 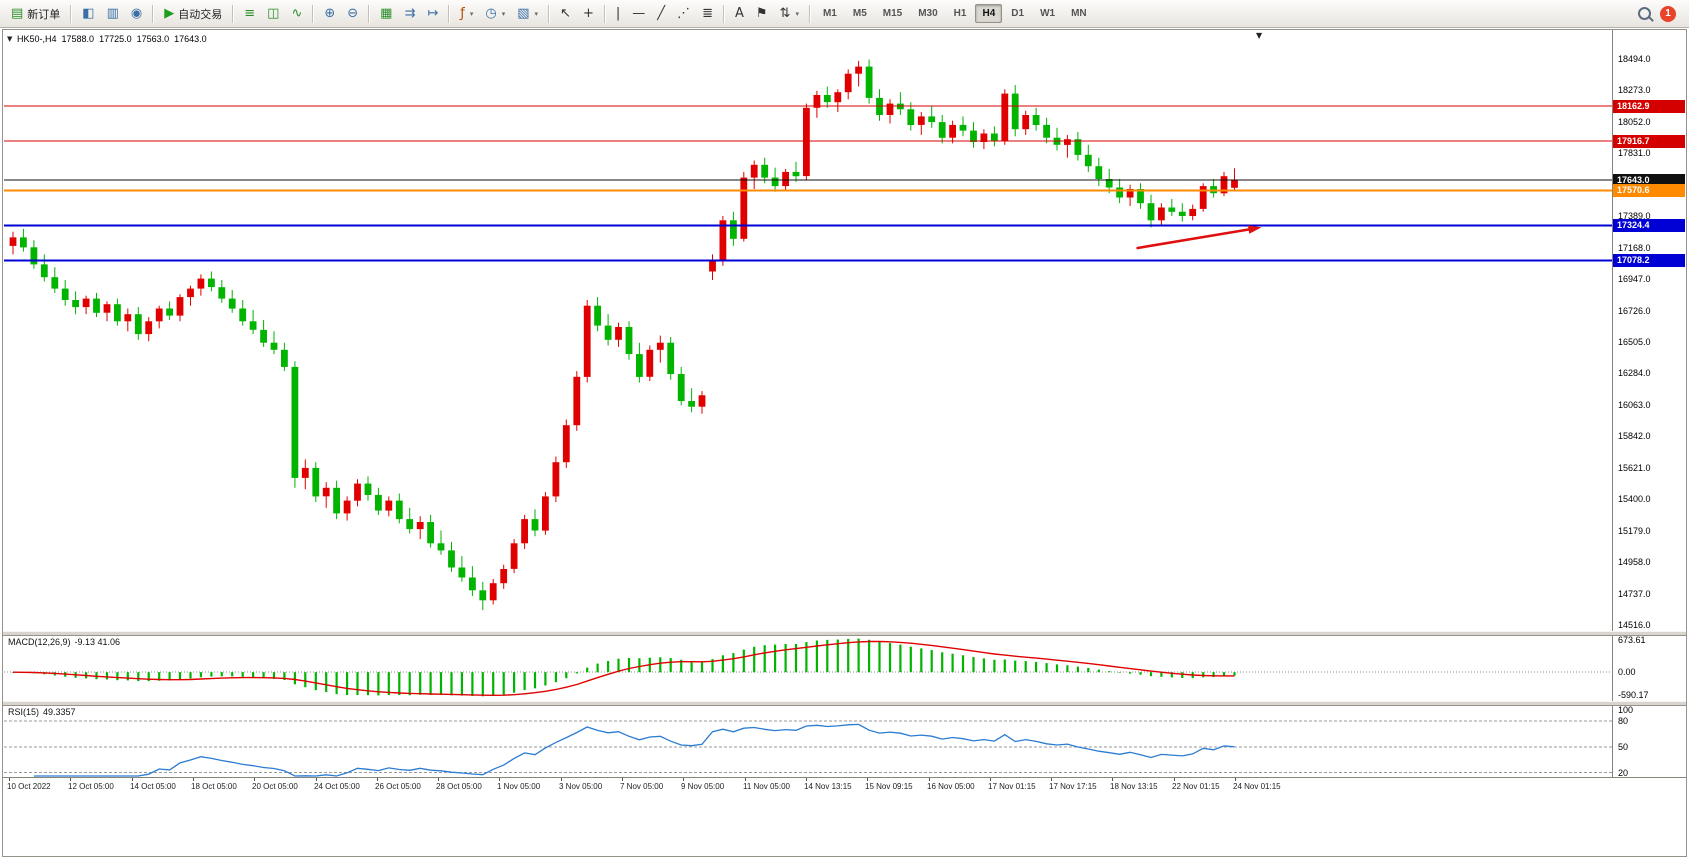 I want to click on price-badge: 17570.6, so click(x=1649, y=190).